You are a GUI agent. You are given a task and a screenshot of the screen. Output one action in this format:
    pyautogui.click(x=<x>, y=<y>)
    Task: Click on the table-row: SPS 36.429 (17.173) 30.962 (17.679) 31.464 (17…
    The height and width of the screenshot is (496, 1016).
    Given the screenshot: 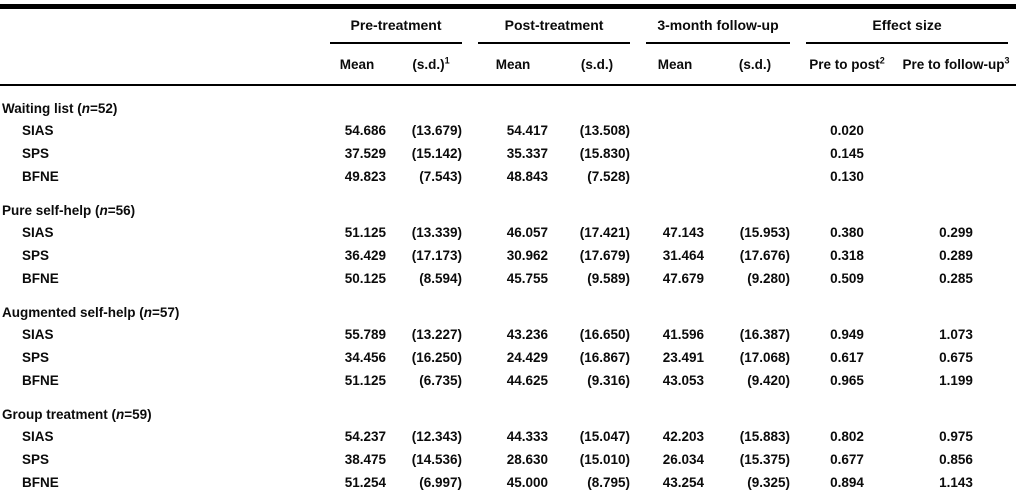 What is the action you would take?
    pyautogui.click(x=508, y=255)
    